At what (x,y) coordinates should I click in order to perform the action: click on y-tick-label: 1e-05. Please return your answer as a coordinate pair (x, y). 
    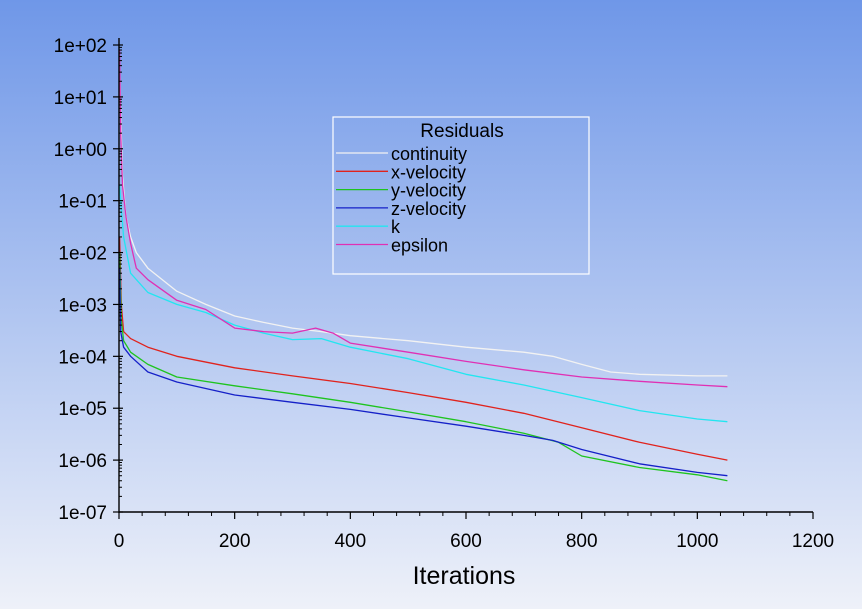
    Looking at the image, I should click on (82, 409).